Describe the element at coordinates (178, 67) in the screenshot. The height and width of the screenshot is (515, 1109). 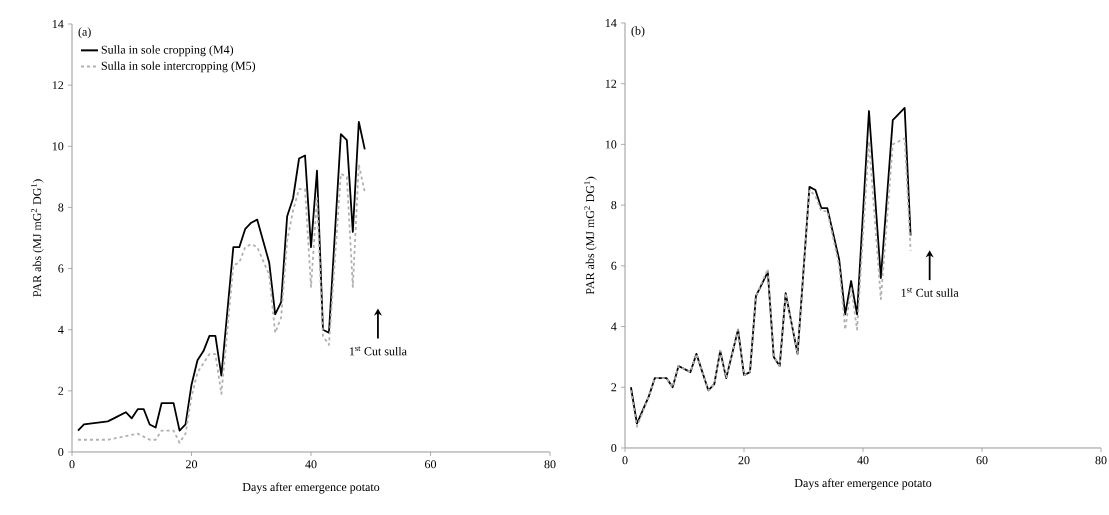
I see `legend-label: Sulla in sole intercropping (M5)` at that location.